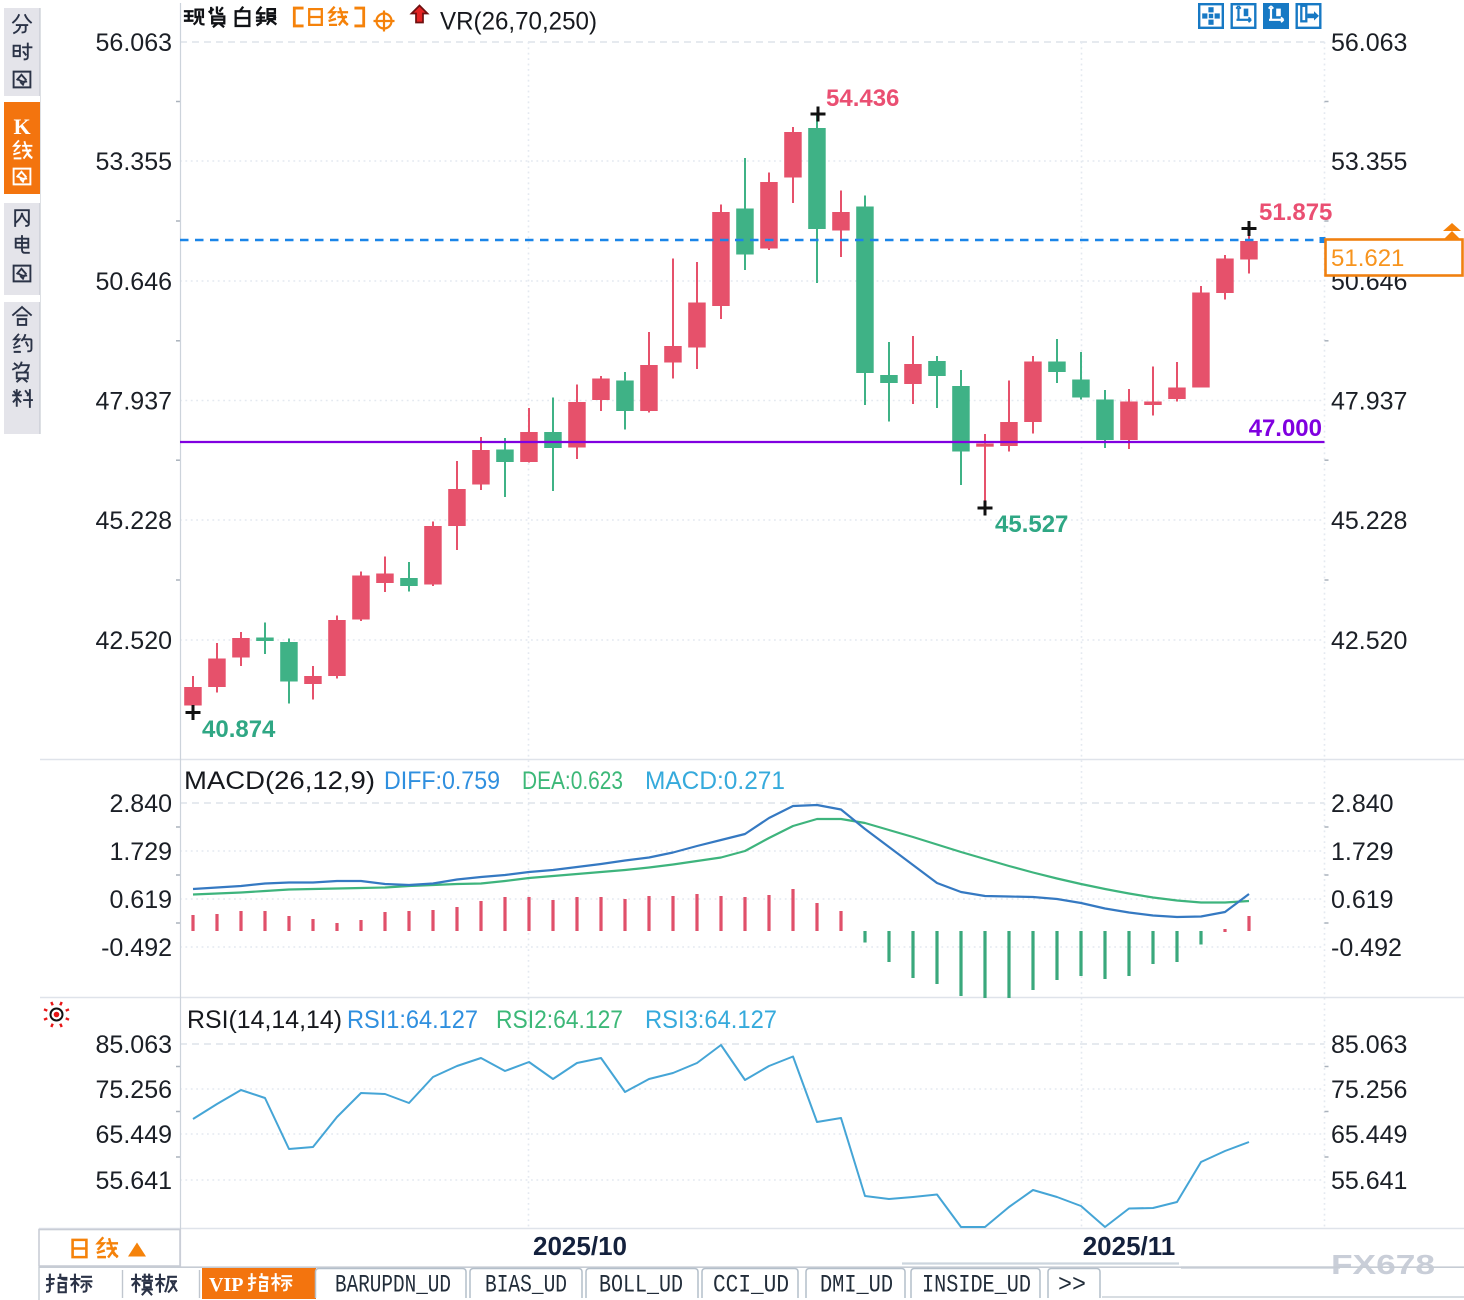 Image resolution: width=1464 pixels, height=1300 pixels. Describe the element at coordinates (751, 1285) in the screenshot. I see `svg-text: CCI_UD` at that location.